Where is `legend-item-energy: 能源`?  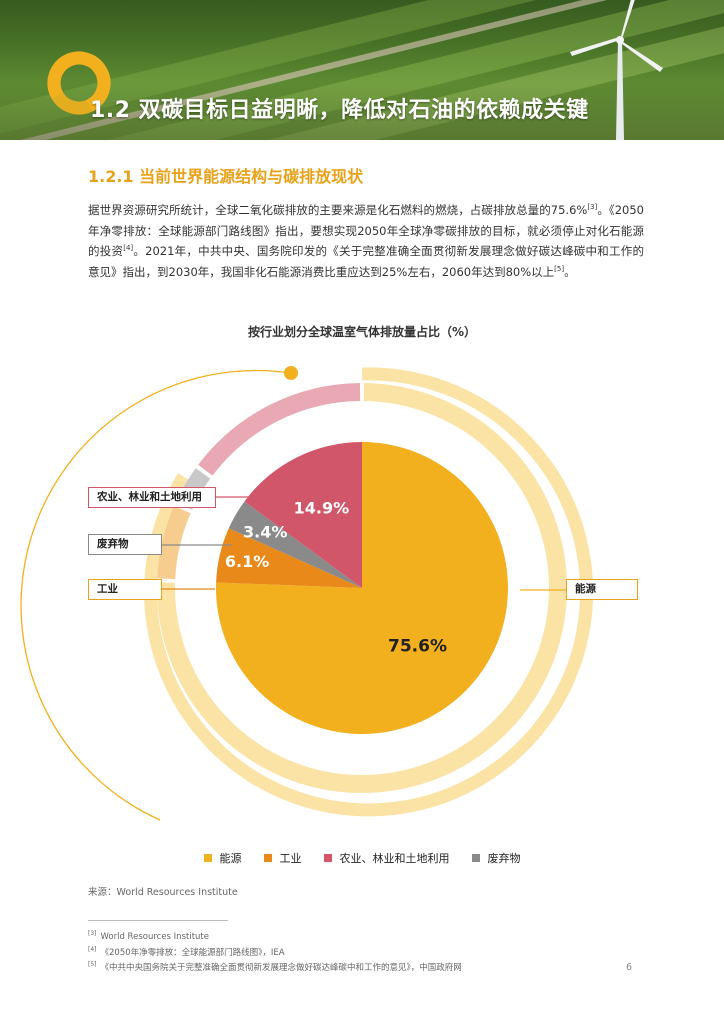 legend-item-energy: 能源 is located at coordinates (222, 858).